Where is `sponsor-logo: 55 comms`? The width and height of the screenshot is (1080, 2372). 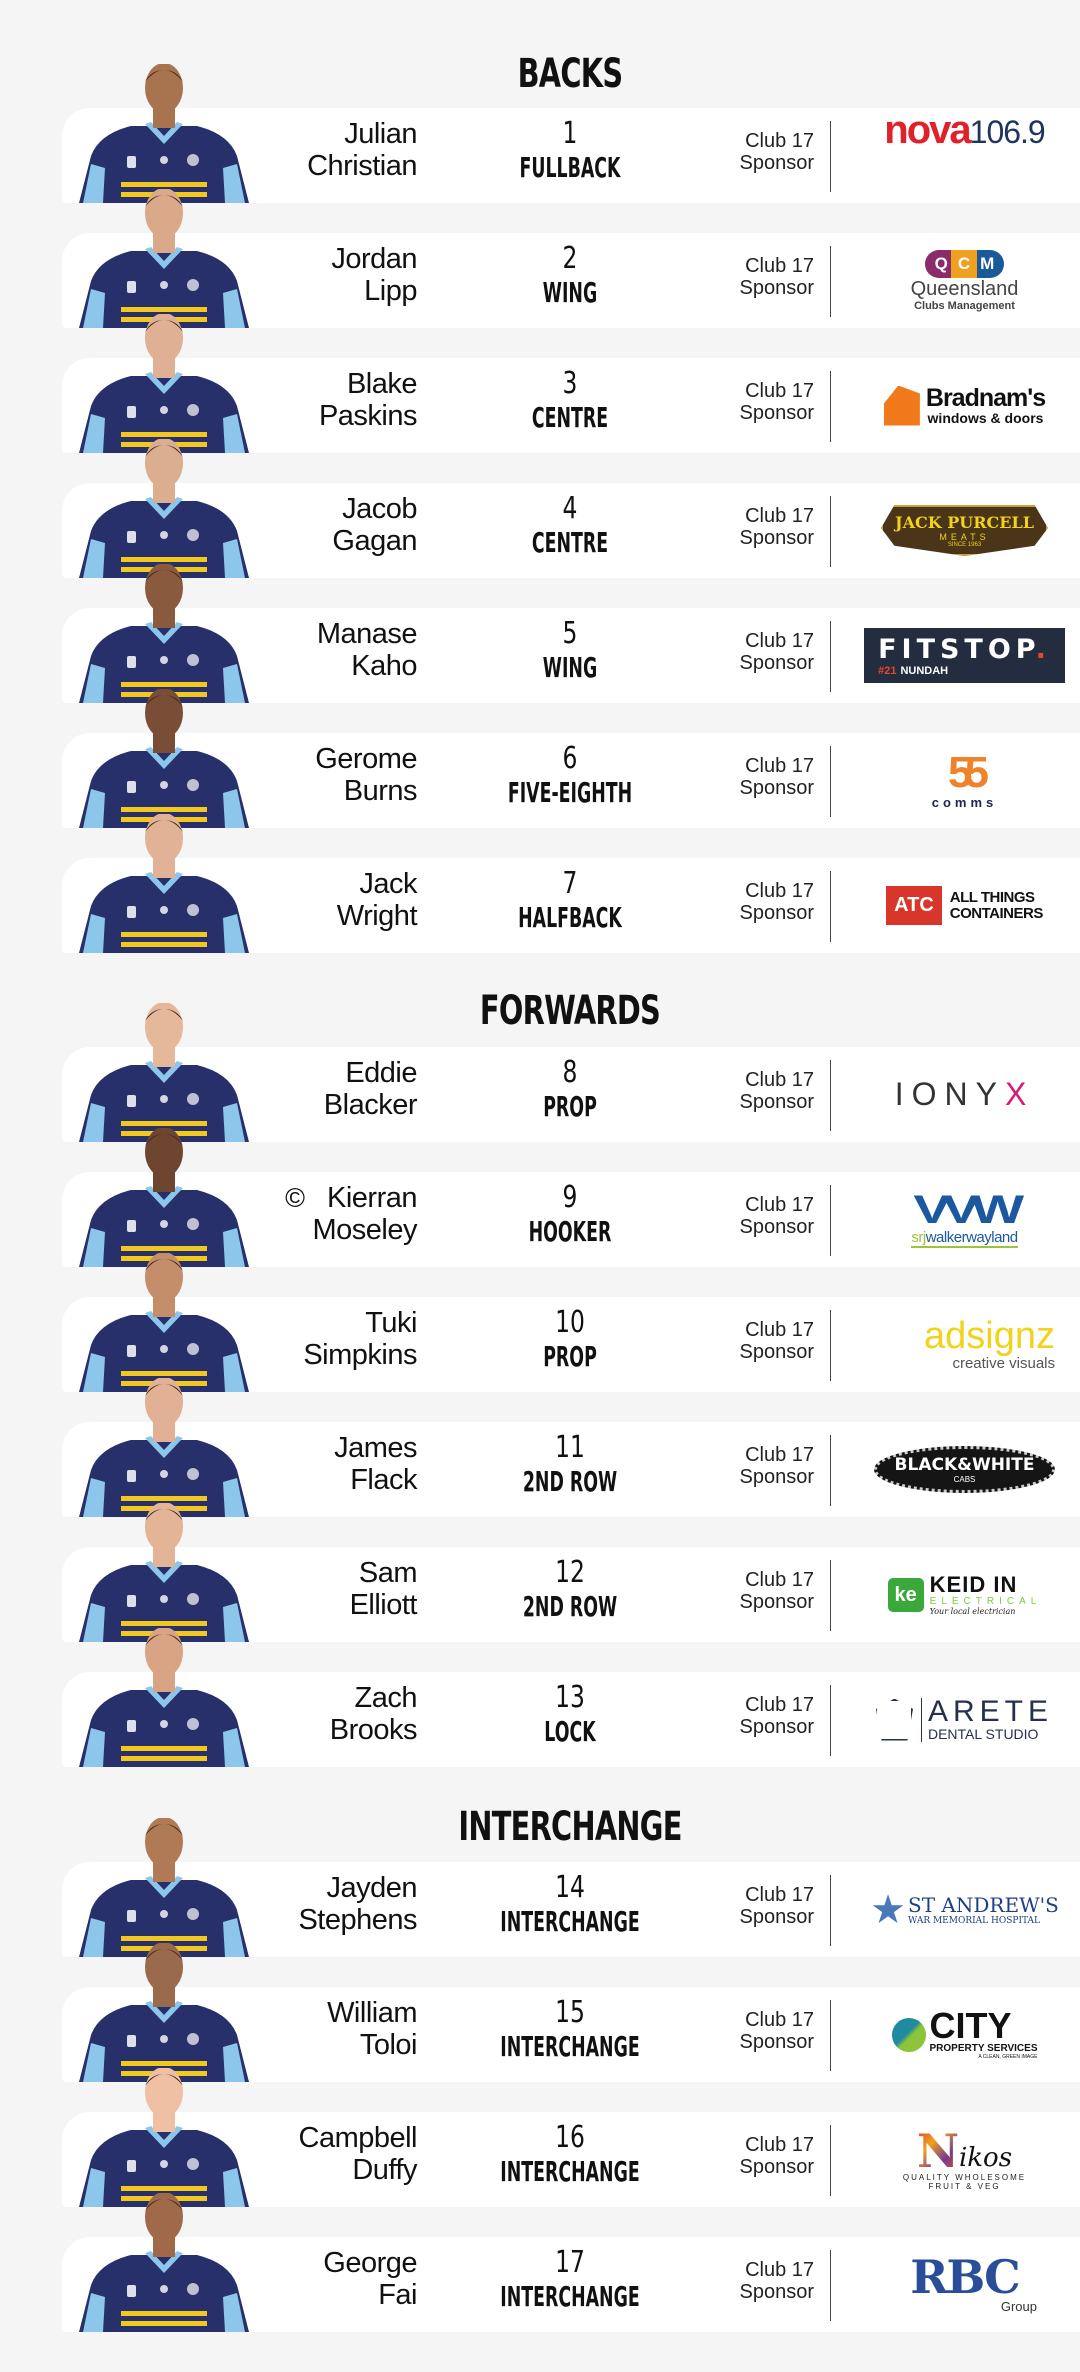
sponsor-logo: 55 comms is located at coordinates (964, 780).